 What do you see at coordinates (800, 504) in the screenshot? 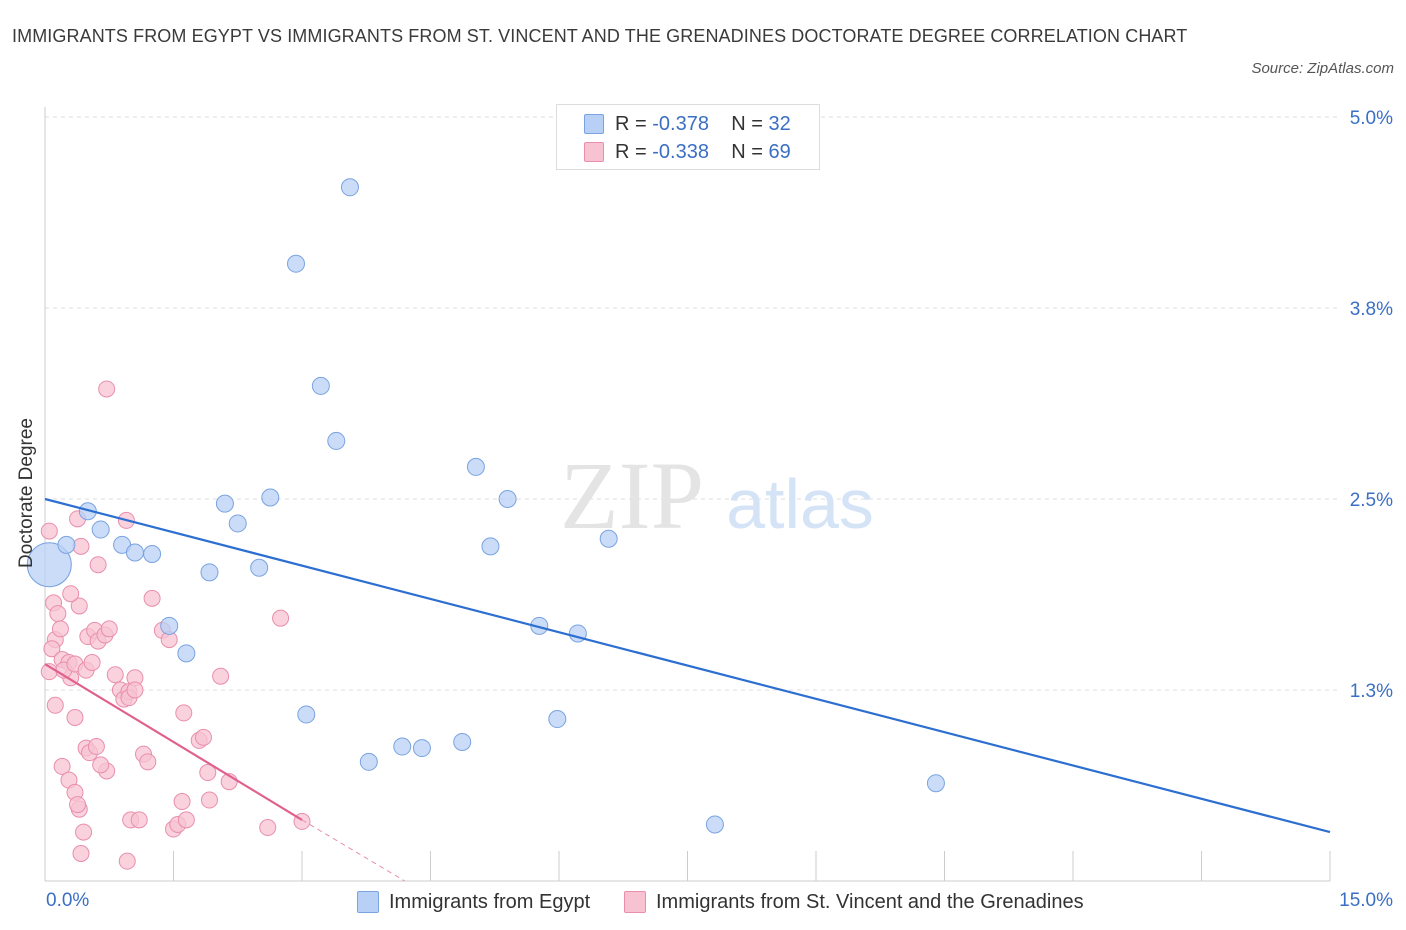
I see `watermark-atlas: atlas` at bounding box center [800, 504].